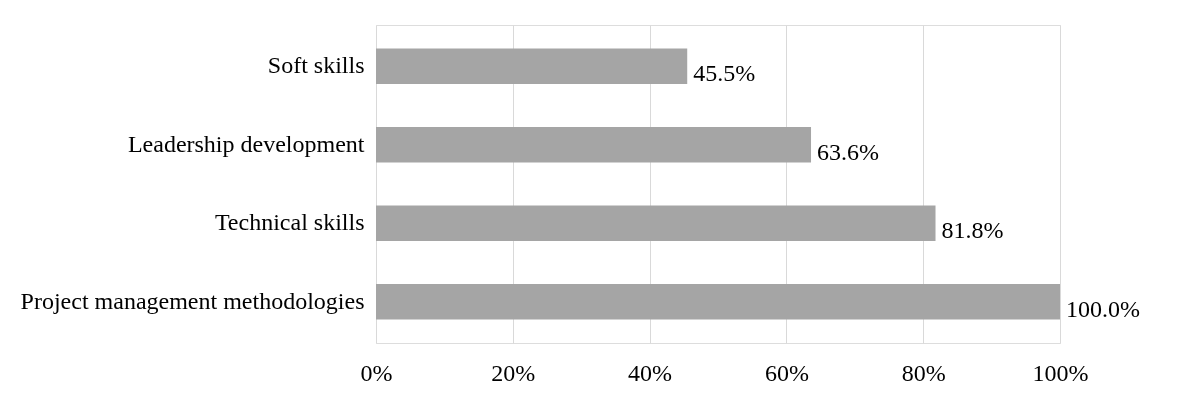  I want to click on y-tick-label: Project management methodologies, so click(192, 300).